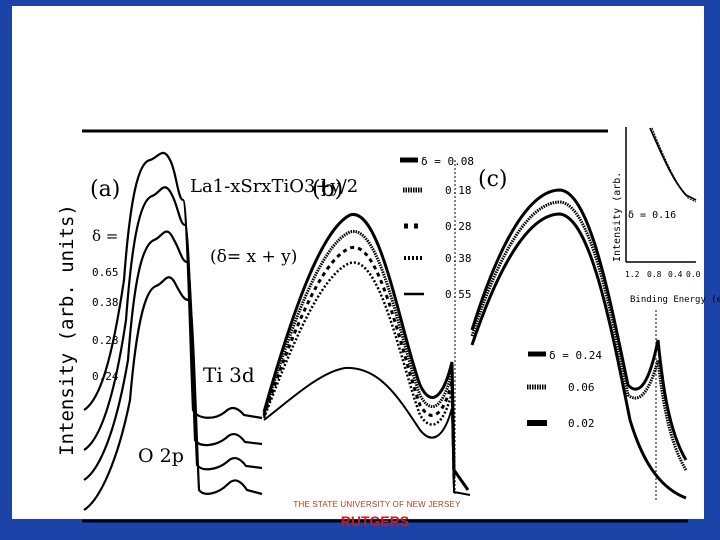 The image size is (720, 540). What do you see at coordinates (274, 186) in the screenshot?
I see `formula-label: La1-xSrxTiO3+y/2` at bounding box center [274, 186].